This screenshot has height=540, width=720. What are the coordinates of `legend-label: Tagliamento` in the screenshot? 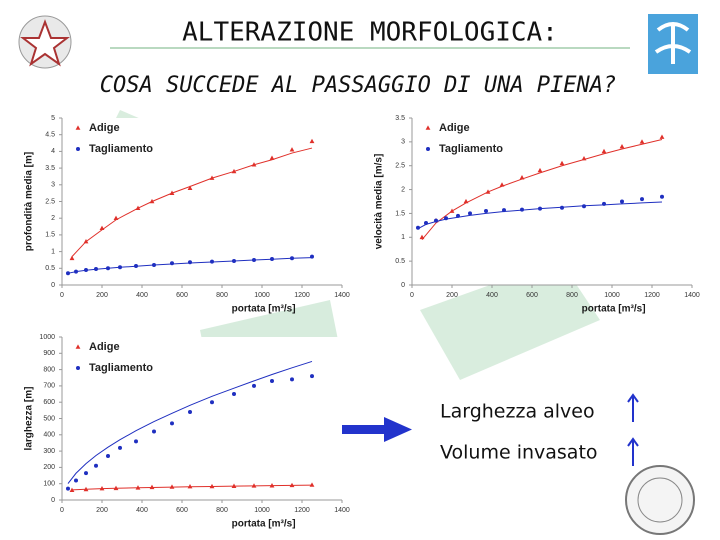 It's located at (121, 368).